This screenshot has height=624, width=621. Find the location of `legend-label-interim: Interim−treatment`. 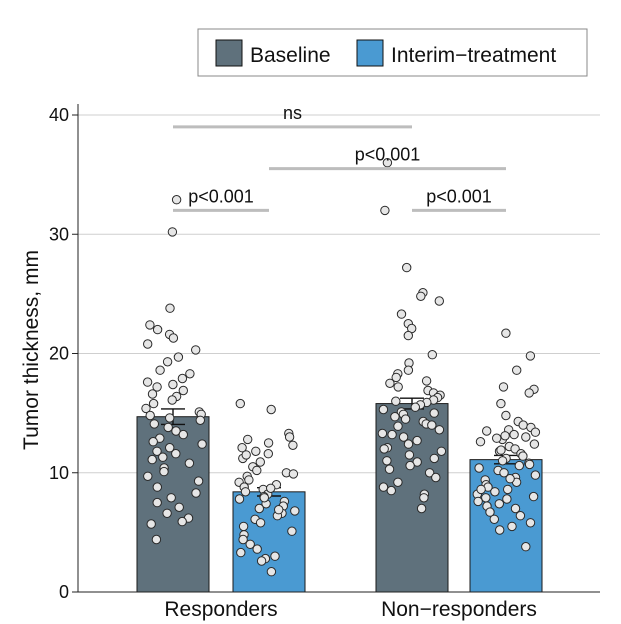

legend-label-interim: Interim−treatment is located at coordinates (473, 55).